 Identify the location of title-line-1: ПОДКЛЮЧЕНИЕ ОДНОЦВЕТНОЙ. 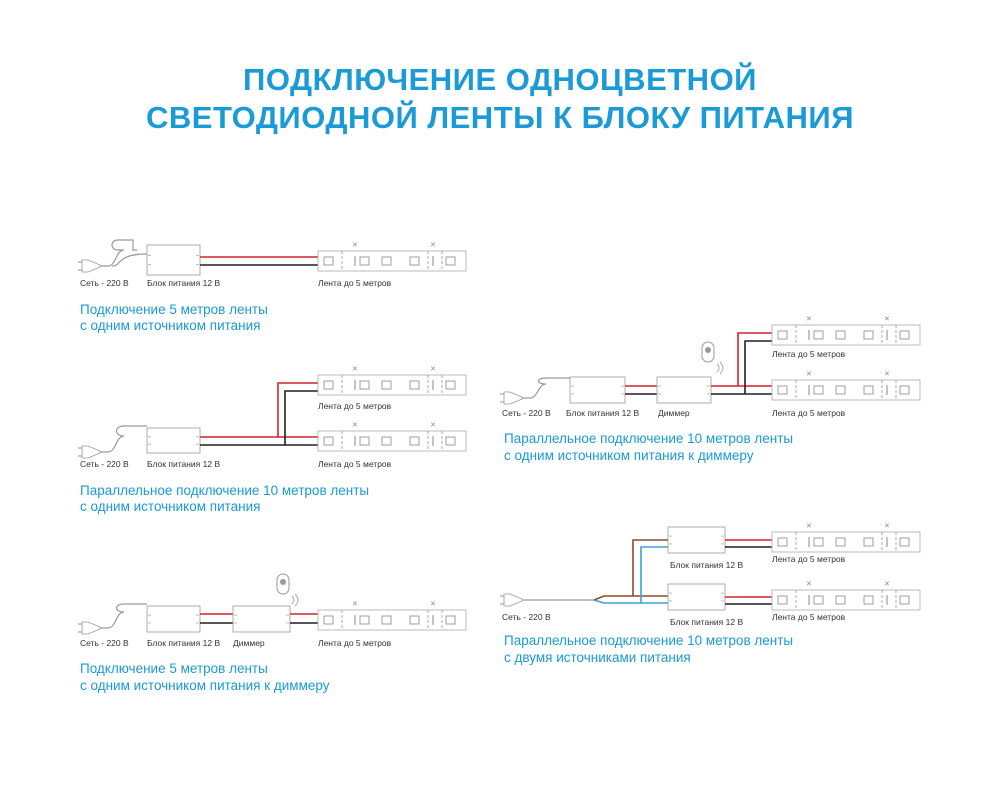
(500, 79).